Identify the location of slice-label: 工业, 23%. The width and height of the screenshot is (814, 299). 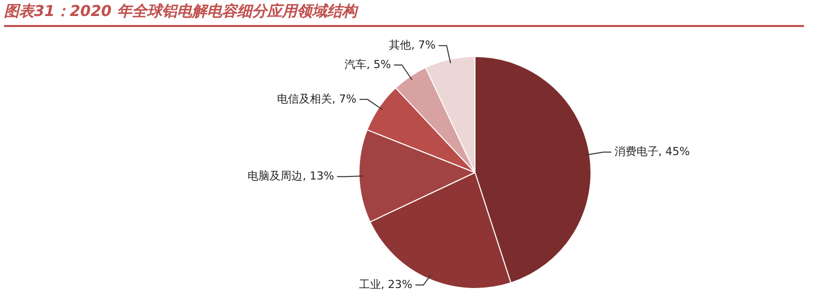
(385, 284).